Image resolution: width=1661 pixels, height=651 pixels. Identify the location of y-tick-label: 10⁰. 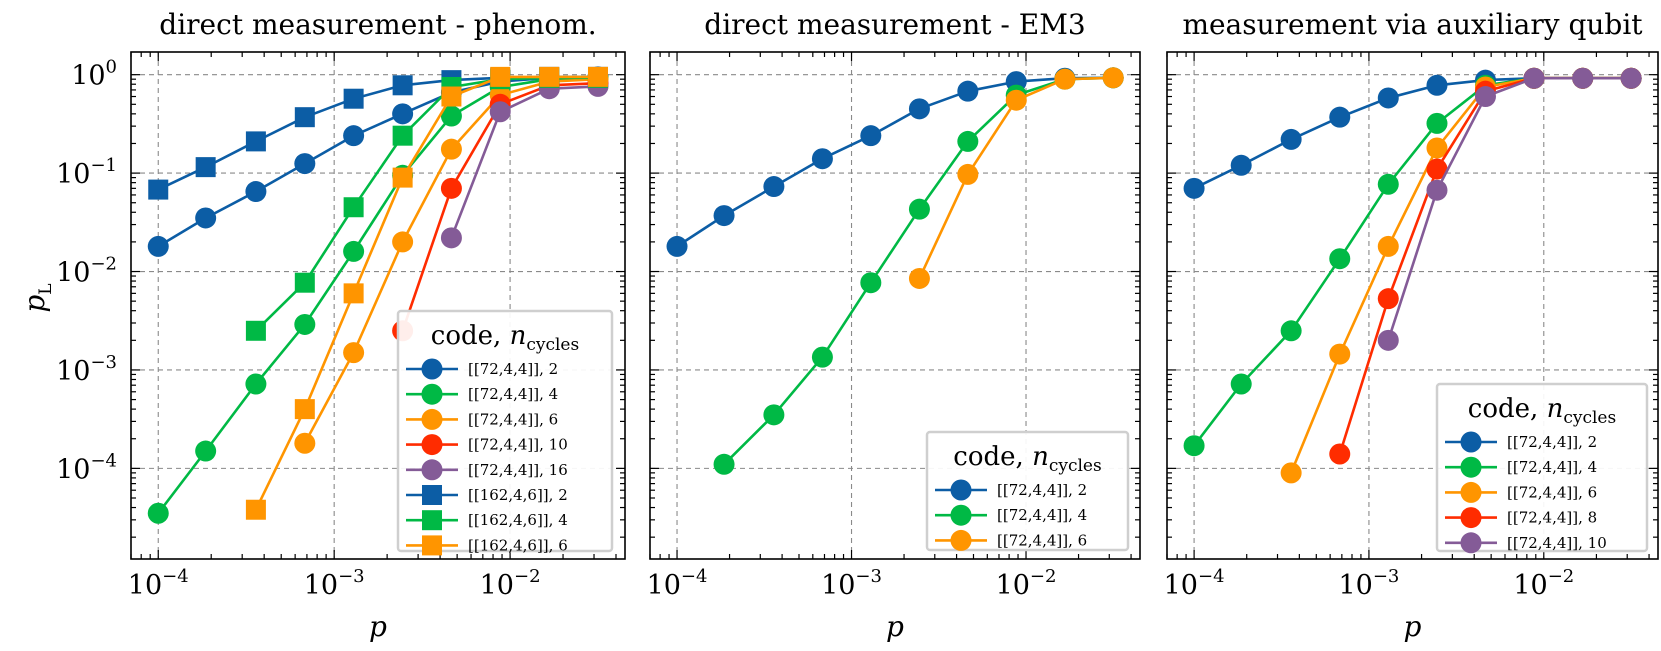
(94, 74).